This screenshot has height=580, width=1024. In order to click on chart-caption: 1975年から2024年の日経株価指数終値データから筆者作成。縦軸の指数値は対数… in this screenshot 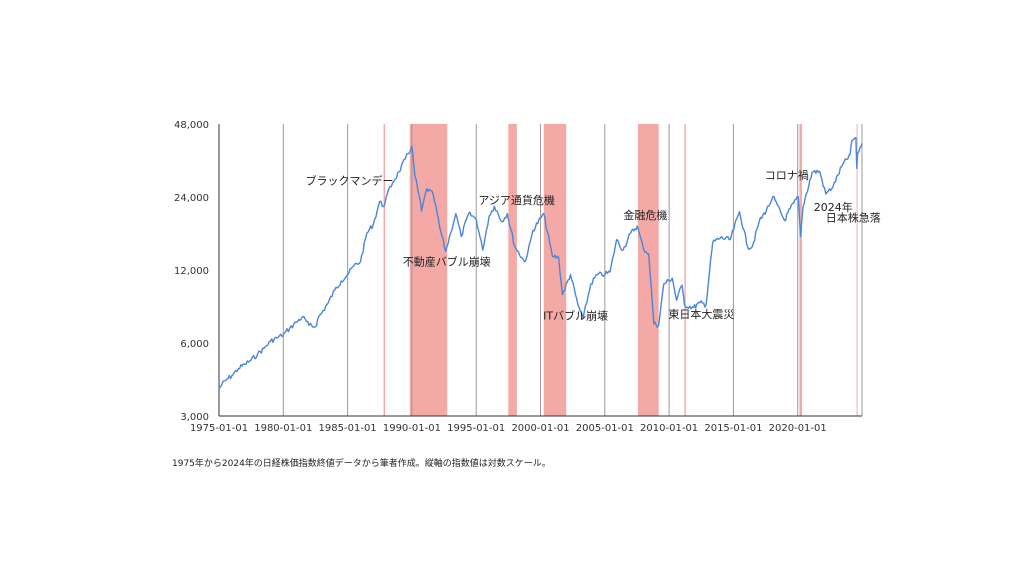, I will do `click(361, 463)`.